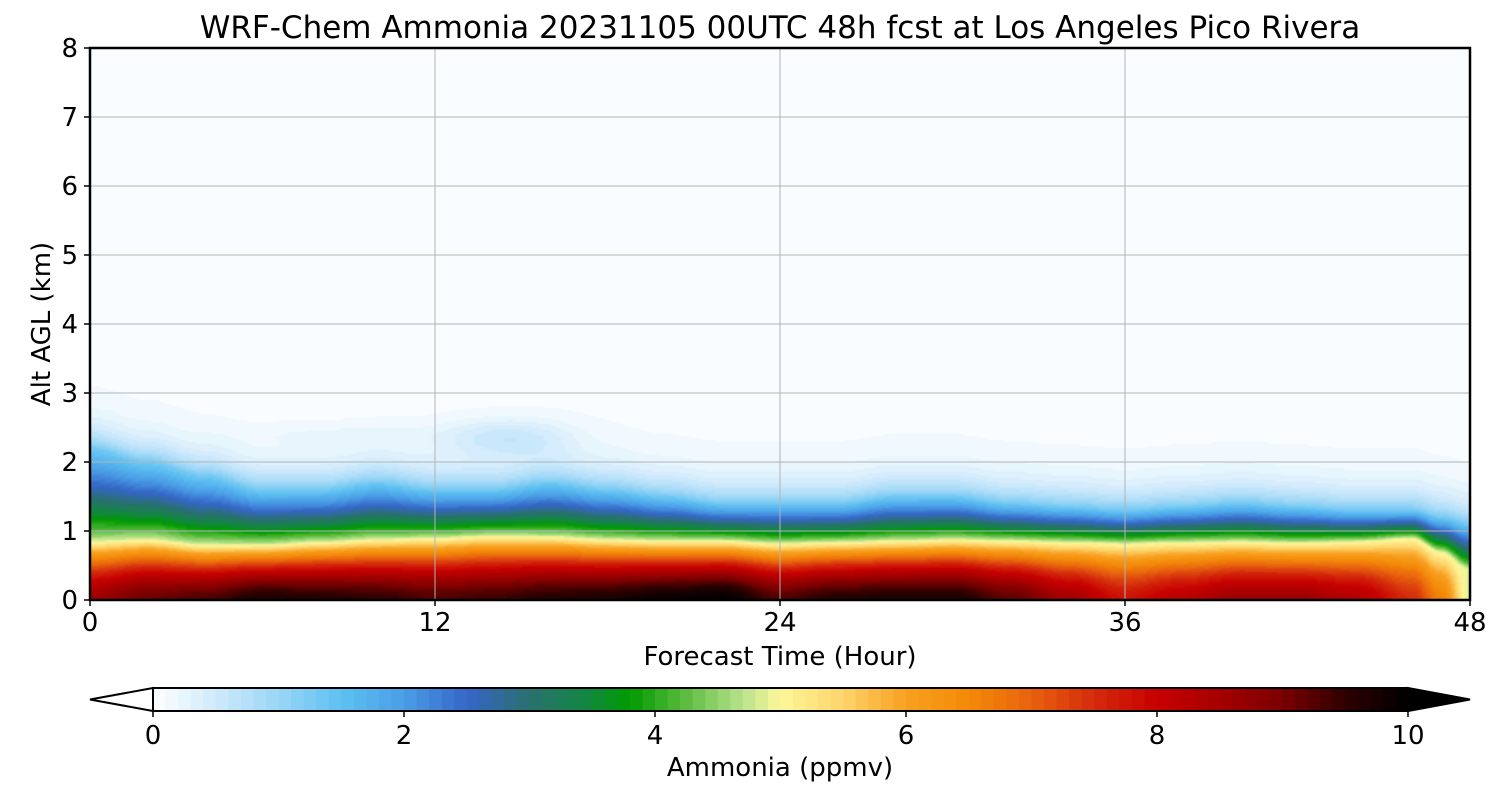 The width and height of the screenshot is (1500, 800). What do you see at coordinates (69, 463) in the screenshot?
I see `y-tick-label-2: 2` at bounding box center [69, 463].